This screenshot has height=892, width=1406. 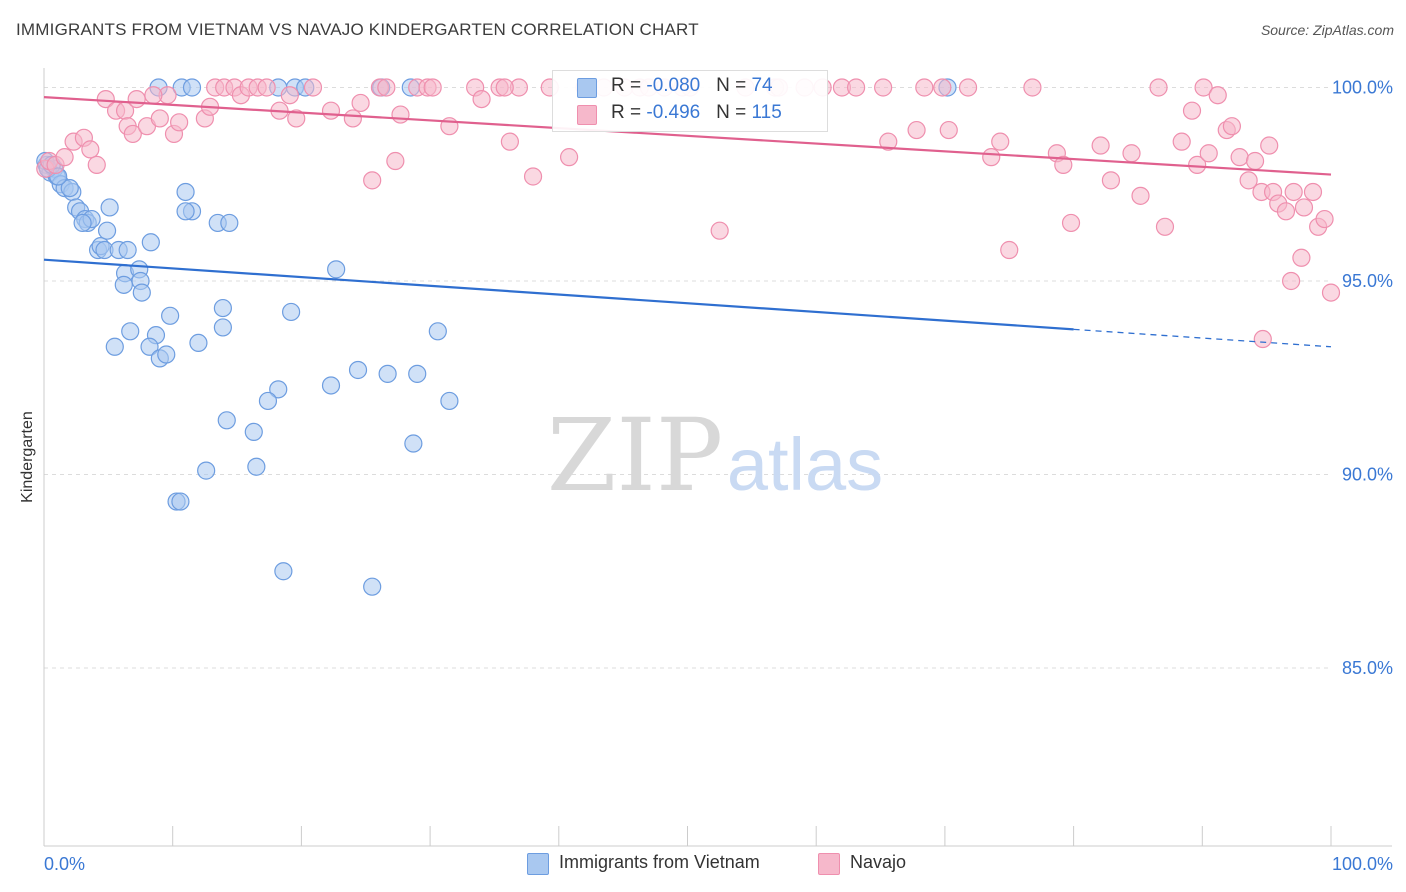 What do you see at coordinates (805, 464) in the screenshot?
I see `watermark-atlas: atlas` at bounding box center [805, 464].